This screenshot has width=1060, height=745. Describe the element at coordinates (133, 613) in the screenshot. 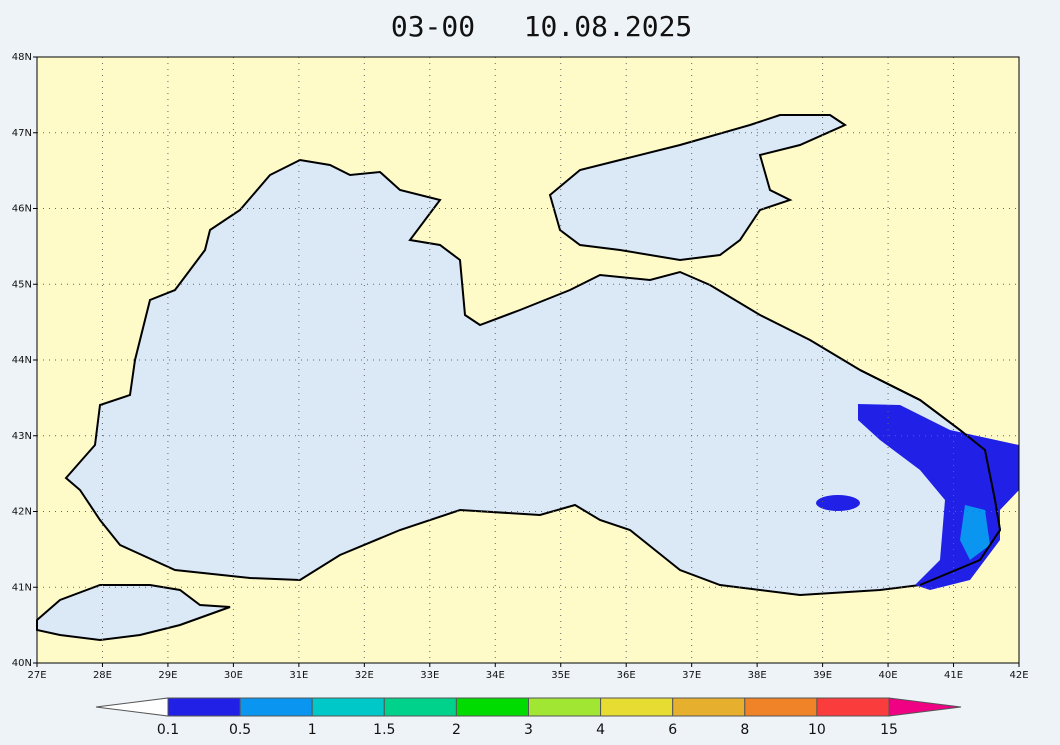

I see `sea-of-marmara` at that location.